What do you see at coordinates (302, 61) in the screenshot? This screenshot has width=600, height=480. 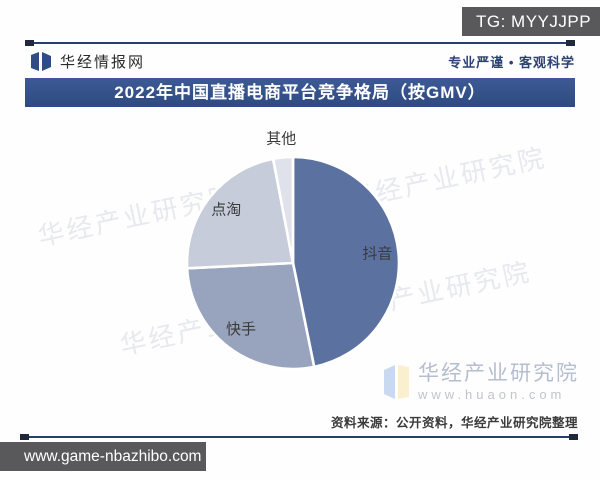 I see `header-row: 华经情报网 专业严谨 • 客观科学` at bounding box center [302, 61].